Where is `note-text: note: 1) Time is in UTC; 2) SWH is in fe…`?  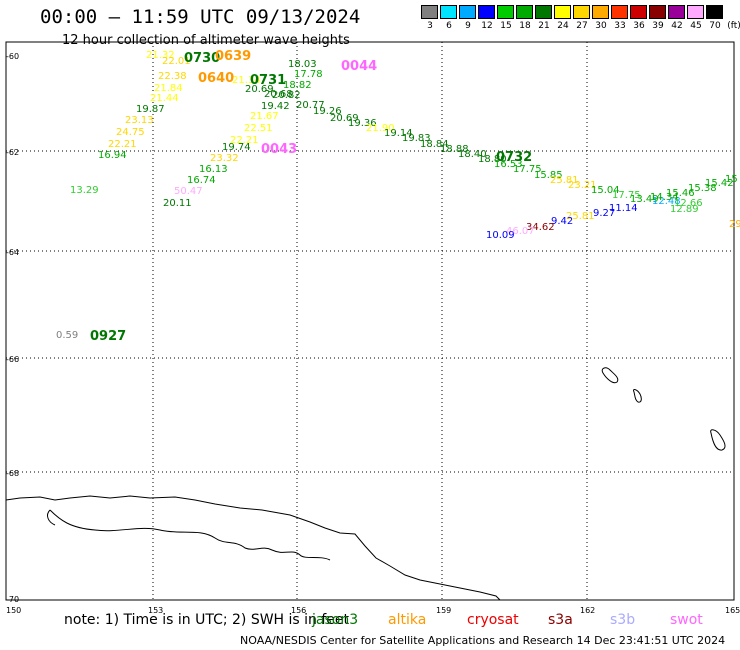 note-text: note: 1) Time is in UTC; 2) SWH is in fe… is located at coordinates (207, 620).